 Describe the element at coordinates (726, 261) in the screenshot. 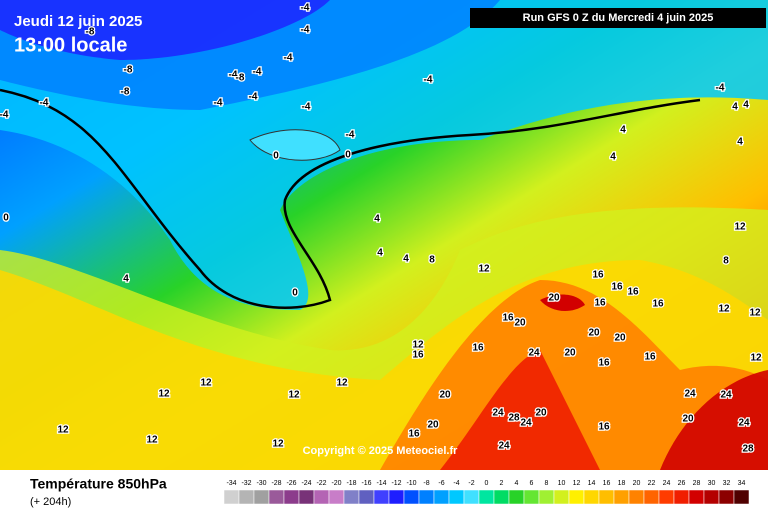

I see `contour-label: 8` at that location.